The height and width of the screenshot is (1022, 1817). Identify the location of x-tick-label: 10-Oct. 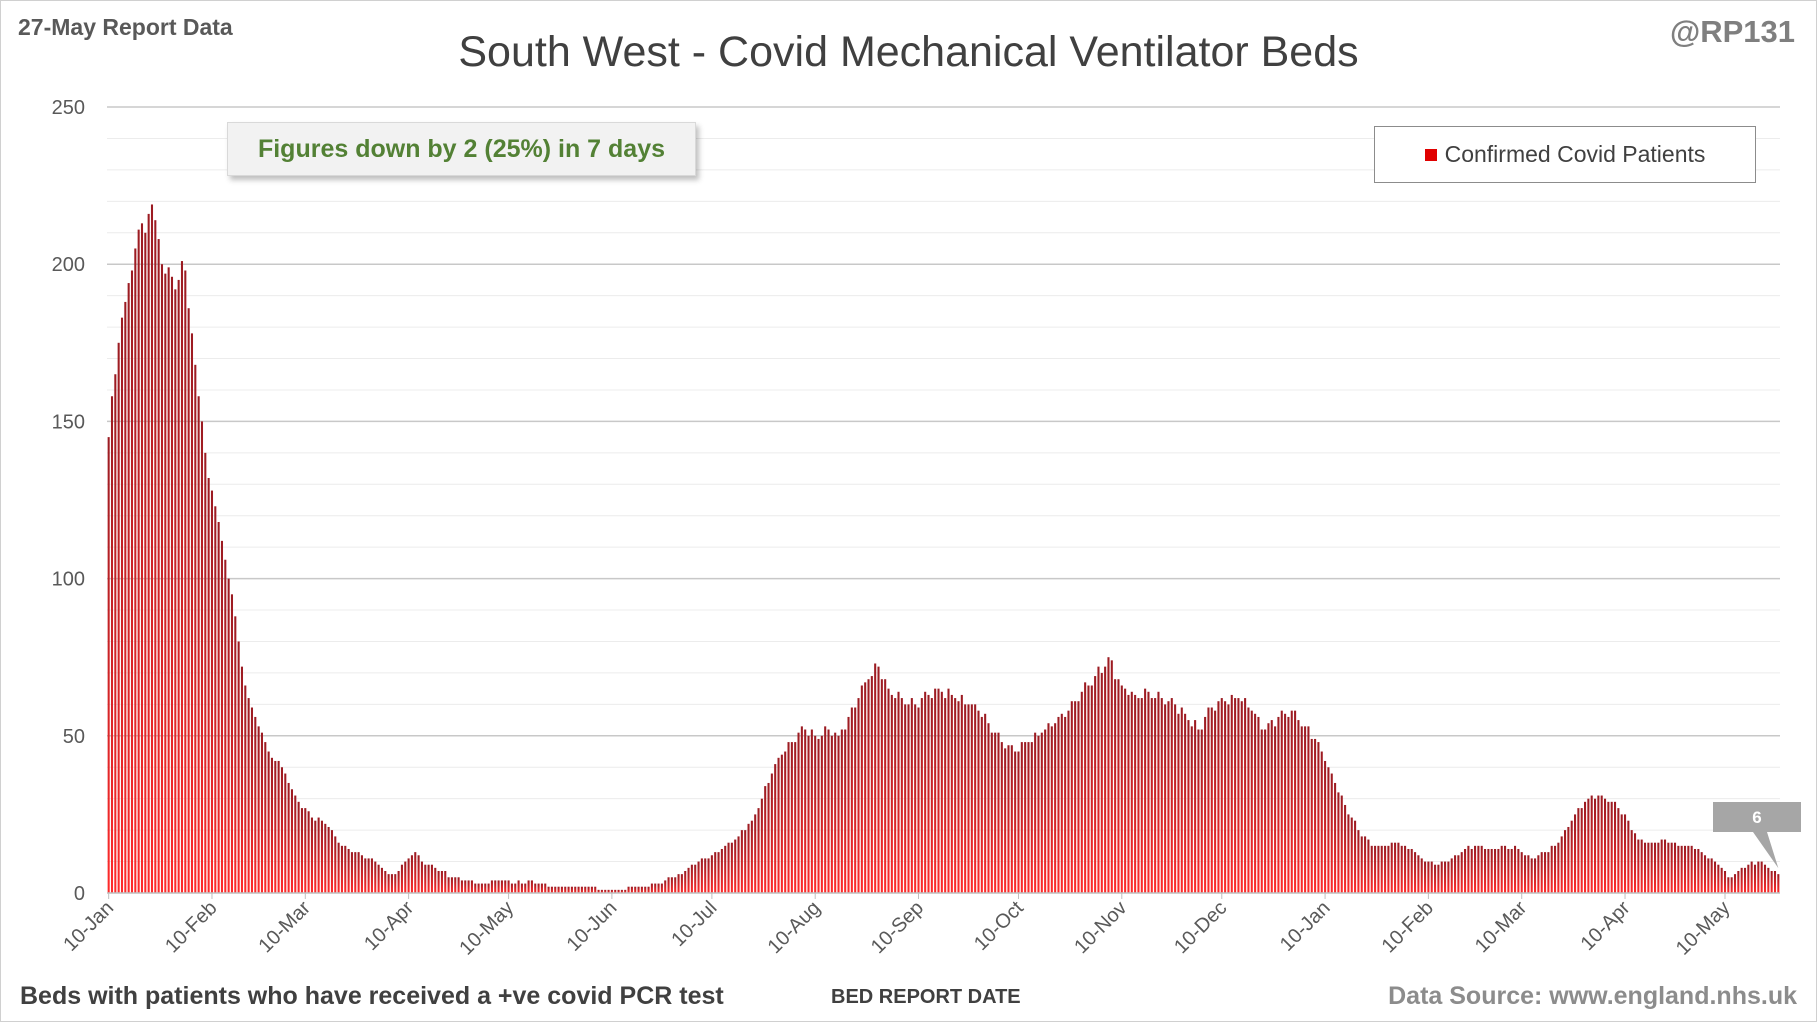
(999, 926).